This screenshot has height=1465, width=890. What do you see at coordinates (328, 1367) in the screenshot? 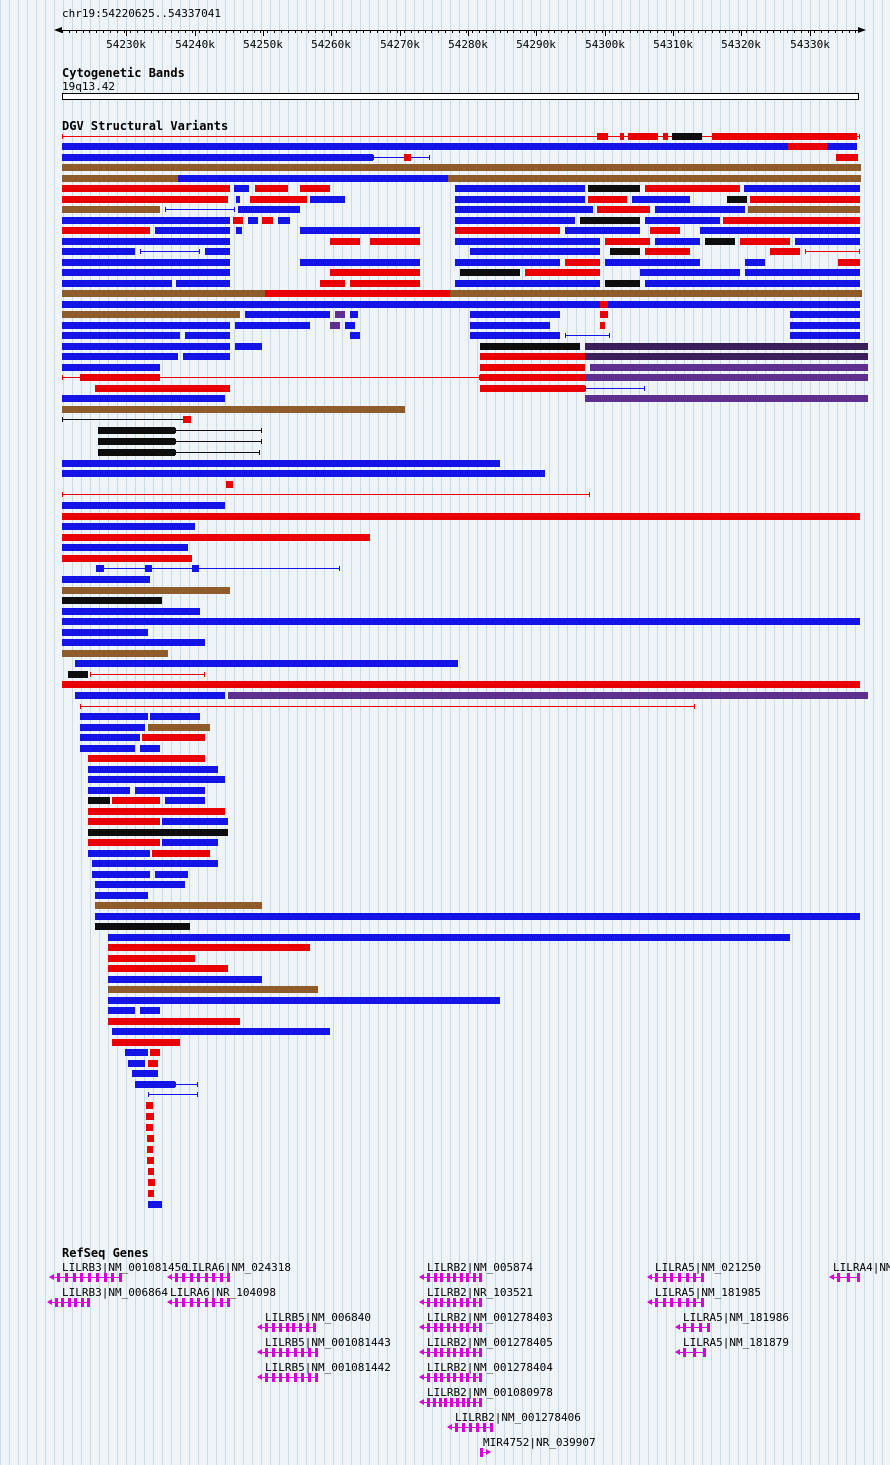
I see `gene-label: LILRB5|NM_001081442` at bounding box center [328, 1367].